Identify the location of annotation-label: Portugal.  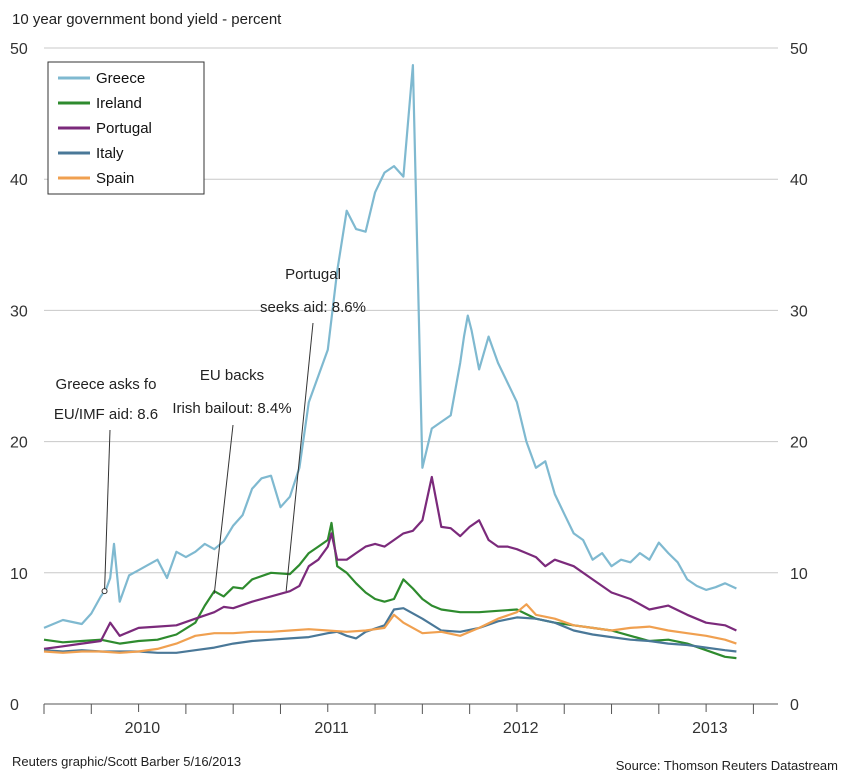
(313, 274).